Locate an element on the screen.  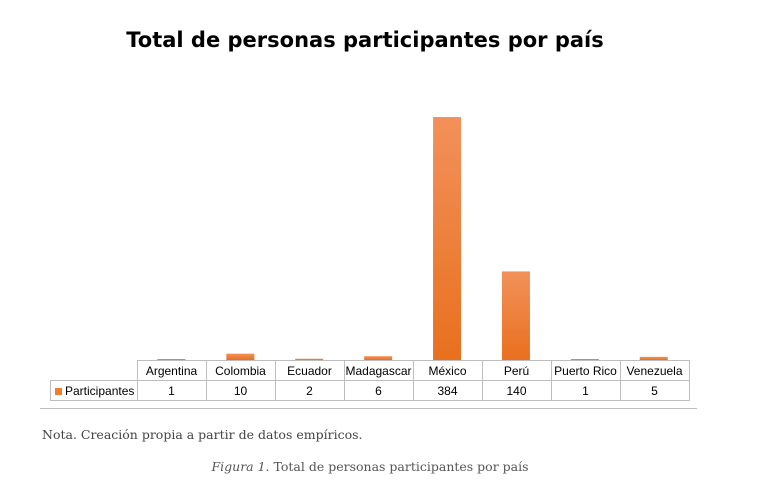
category-label: Perú is located at coordinates (516, 370).